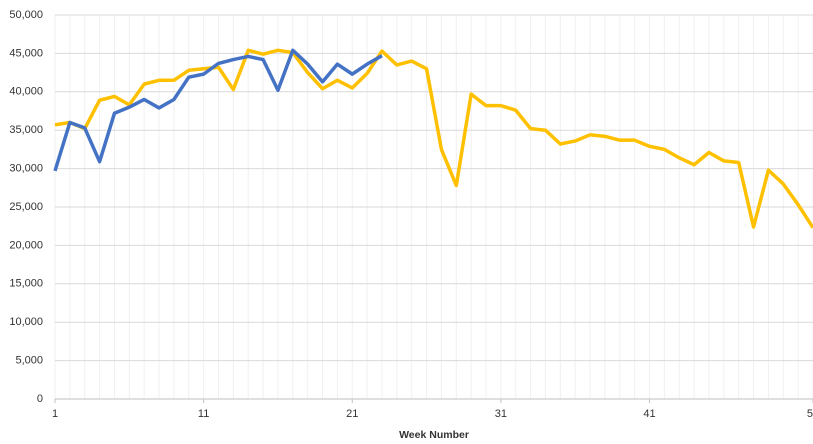 Image resolution: width=813 pixels, height=444 pixels. What do you see at coordinates (352, 414) in the screenshot?
I see `x-tick-label: 21` at bounding box center [352, 414].